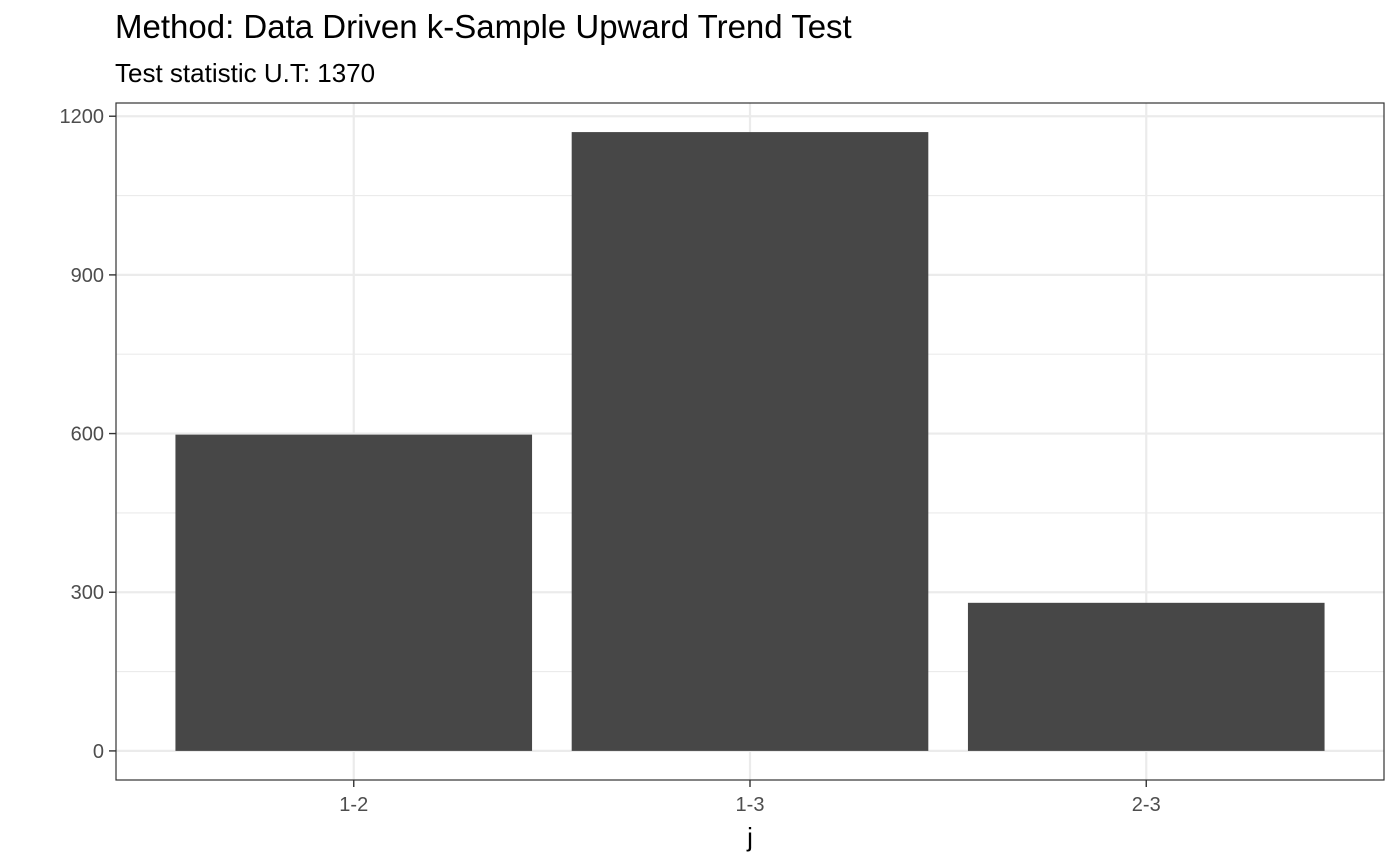 This screenshot has height=866, width=1400. Describe the element at coordinates (98, 752) in the screenshot. I see `y-tick-label: 0` at that location.